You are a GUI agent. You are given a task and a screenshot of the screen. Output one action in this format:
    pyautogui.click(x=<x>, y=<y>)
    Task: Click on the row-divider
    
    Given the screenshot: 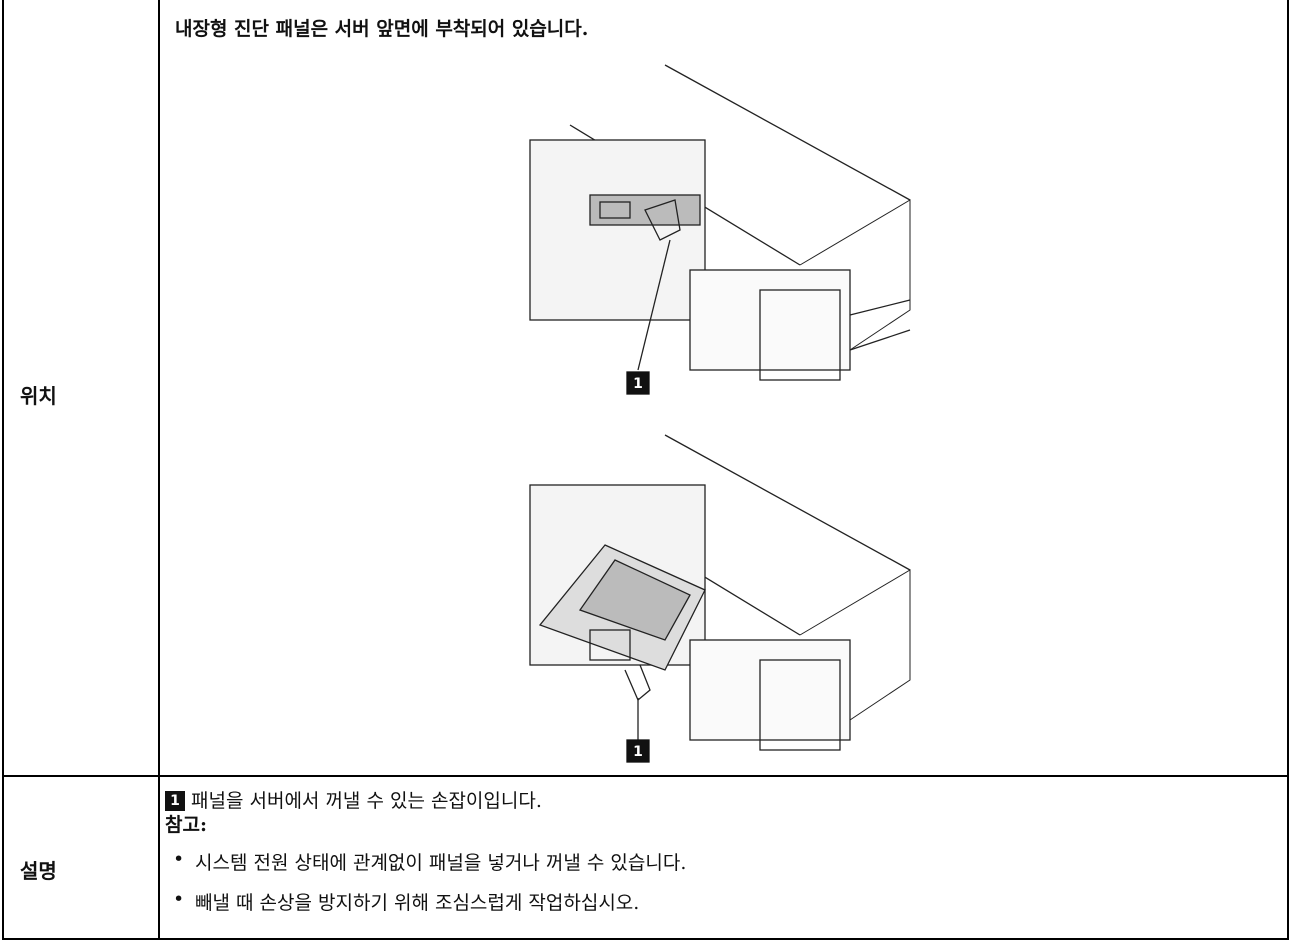 What is the action you would take?
    pyautogui.click(x=644, y=776)
    